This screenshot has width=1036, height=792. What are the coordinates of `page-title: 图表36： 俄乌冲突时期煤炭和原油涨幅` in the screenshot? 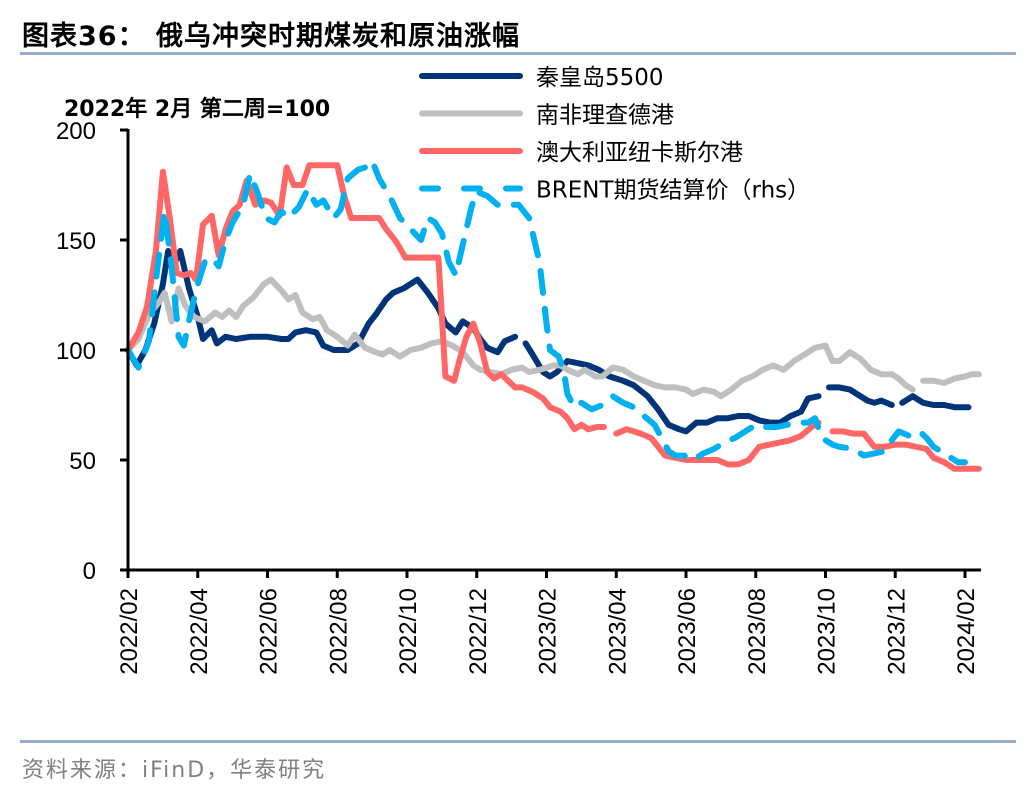 It's located at (271, 36).